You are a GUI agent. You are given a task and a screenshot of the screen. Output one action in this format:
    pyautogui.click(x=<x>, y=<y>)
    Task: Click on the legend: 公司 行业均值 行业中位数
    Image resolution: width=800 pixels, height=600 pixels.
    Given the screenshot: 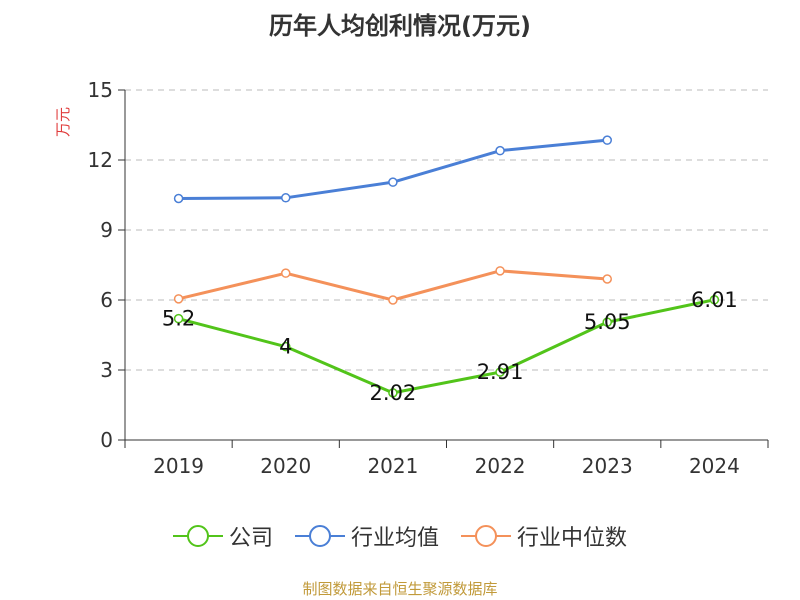 What is the action you would take?
    pyautogui.click(x=400, y=536)
    